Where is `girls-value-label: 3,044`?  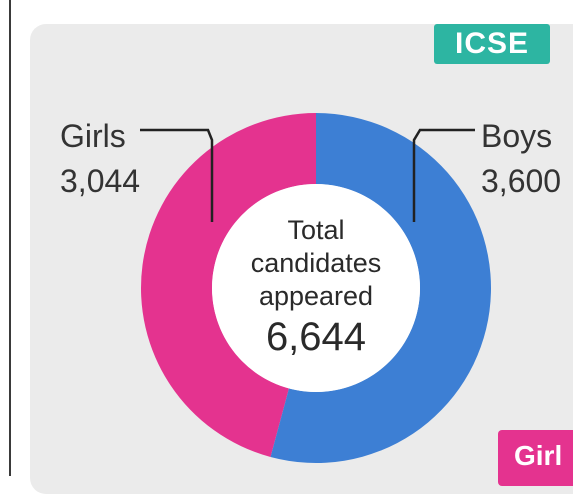
girls-value-label: 3,044 is located at coordinates (100, 181).